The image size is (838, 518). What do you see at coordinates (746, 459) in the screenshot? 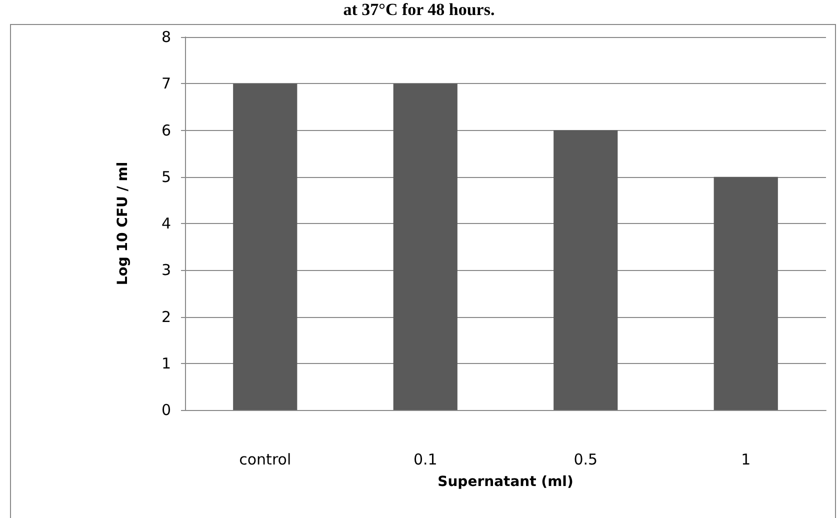
I see `x-tick-label: 1` at bounding box center [746, 459].